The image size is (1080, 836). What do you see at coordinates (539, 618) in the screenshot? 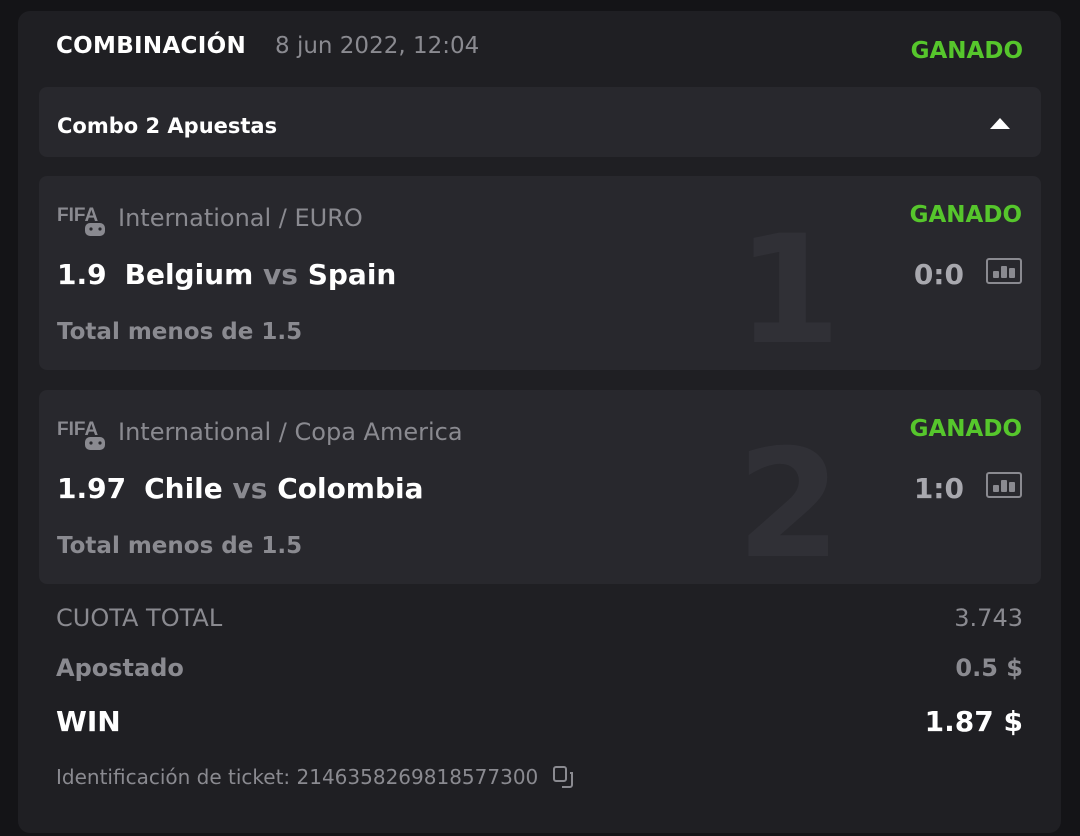
I see `total-odds-row: CUOTA TOTAL 3.743` at bounding box center [539, 618].